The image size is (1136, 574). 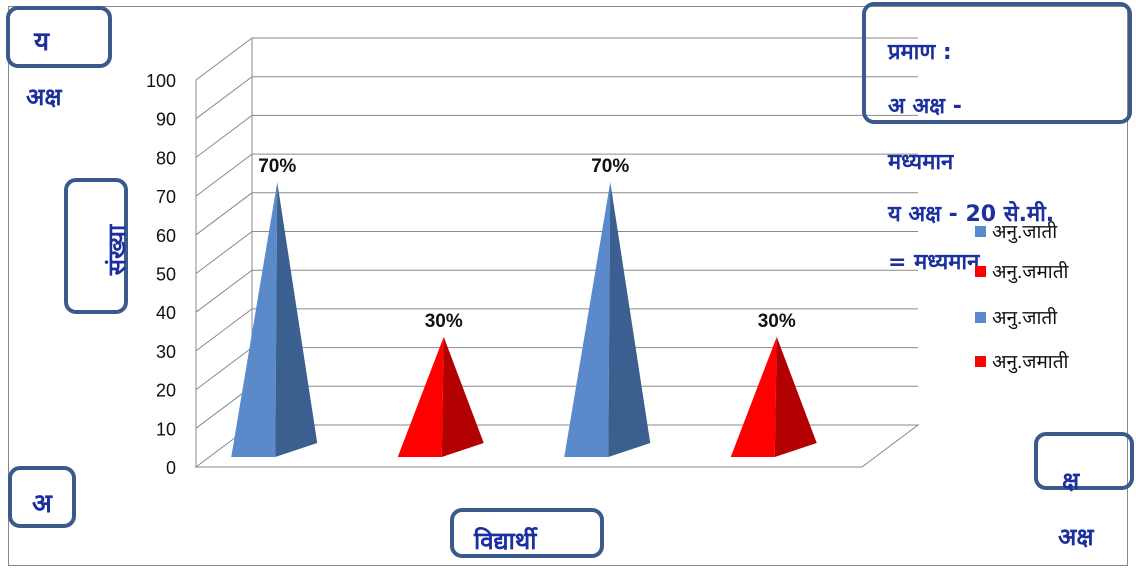 What do you see at coordinates (161, 81) in the screenshot?
I see `y-tick-label: 100` at bounding box center [161, 81].